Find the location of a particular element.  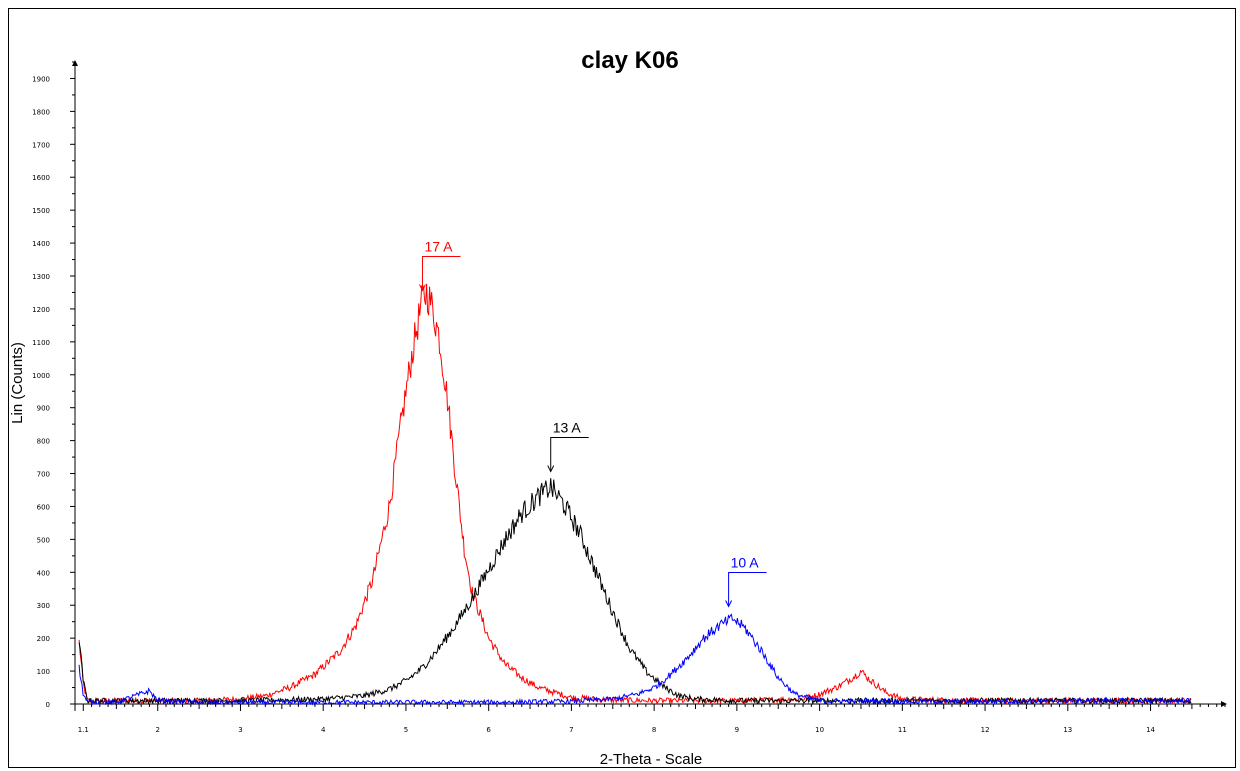

x-tick-label: 10 is located at coordinates (819, 730).